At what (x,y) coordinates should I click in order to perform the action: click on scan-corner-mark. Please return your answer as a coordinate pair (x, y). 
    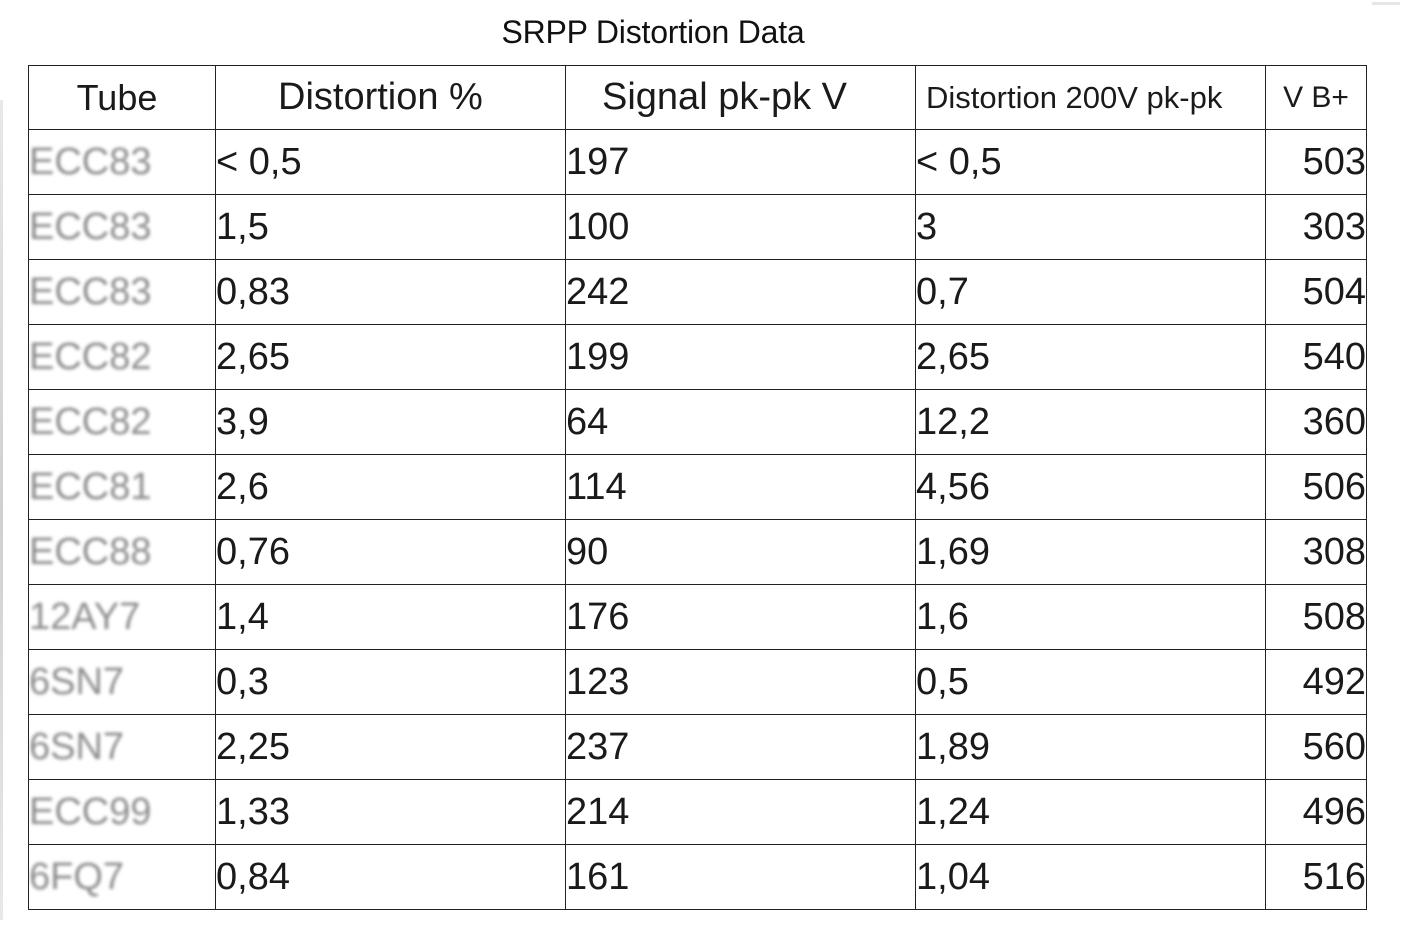
    Looking at the image, I should click on (1386, 3).